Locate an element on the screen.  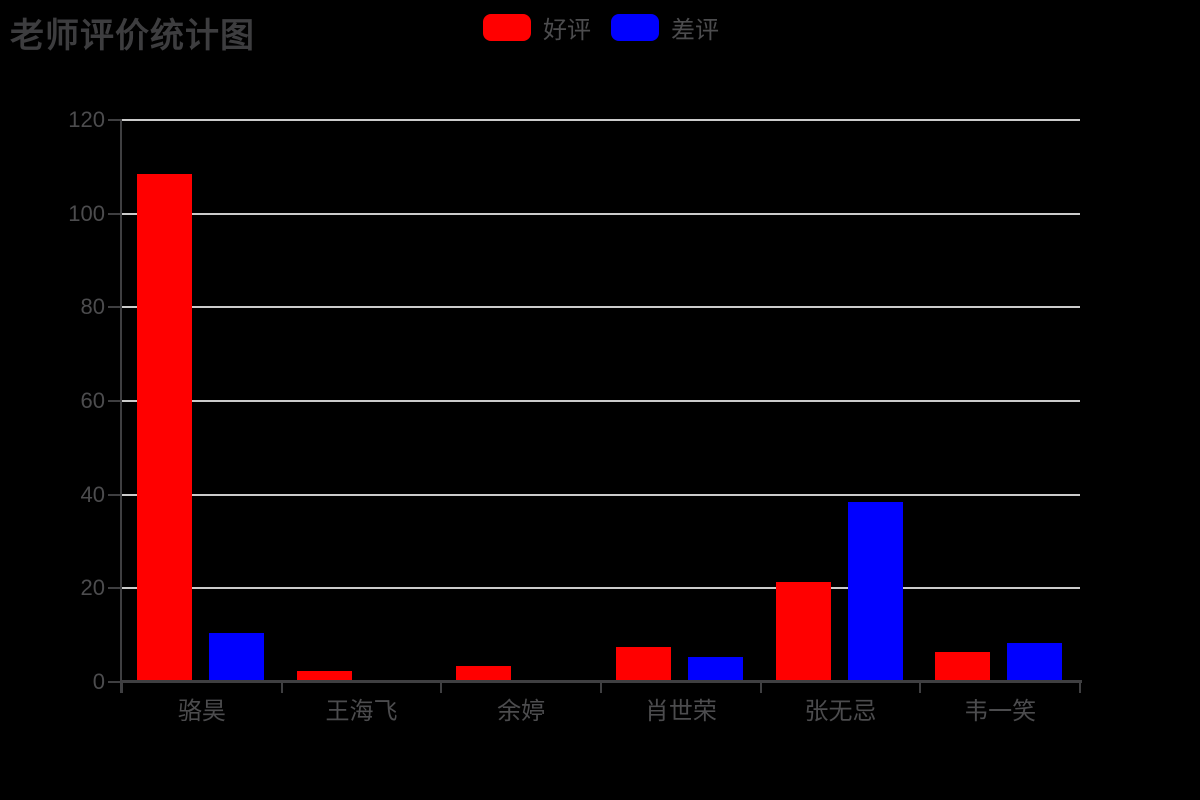
legend-swatch-positive-icon is located at coordinates (507, 27).